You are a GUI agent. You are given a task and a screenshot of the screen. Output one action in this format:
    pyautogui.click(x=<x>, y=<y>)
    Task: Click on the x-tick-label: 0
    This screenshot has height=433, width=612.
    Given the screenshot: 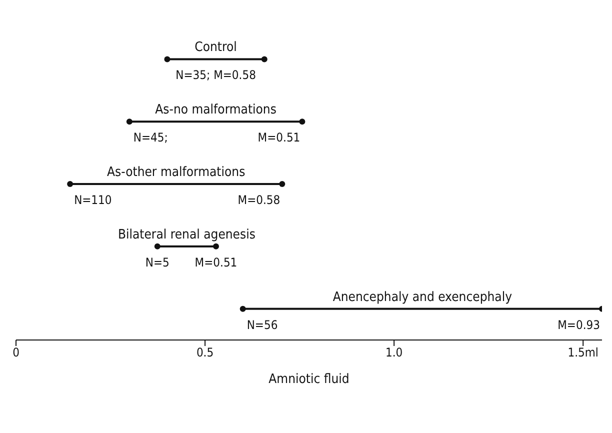 What is the action you would take?
    pyautogui.click(x=16, y=353)
    